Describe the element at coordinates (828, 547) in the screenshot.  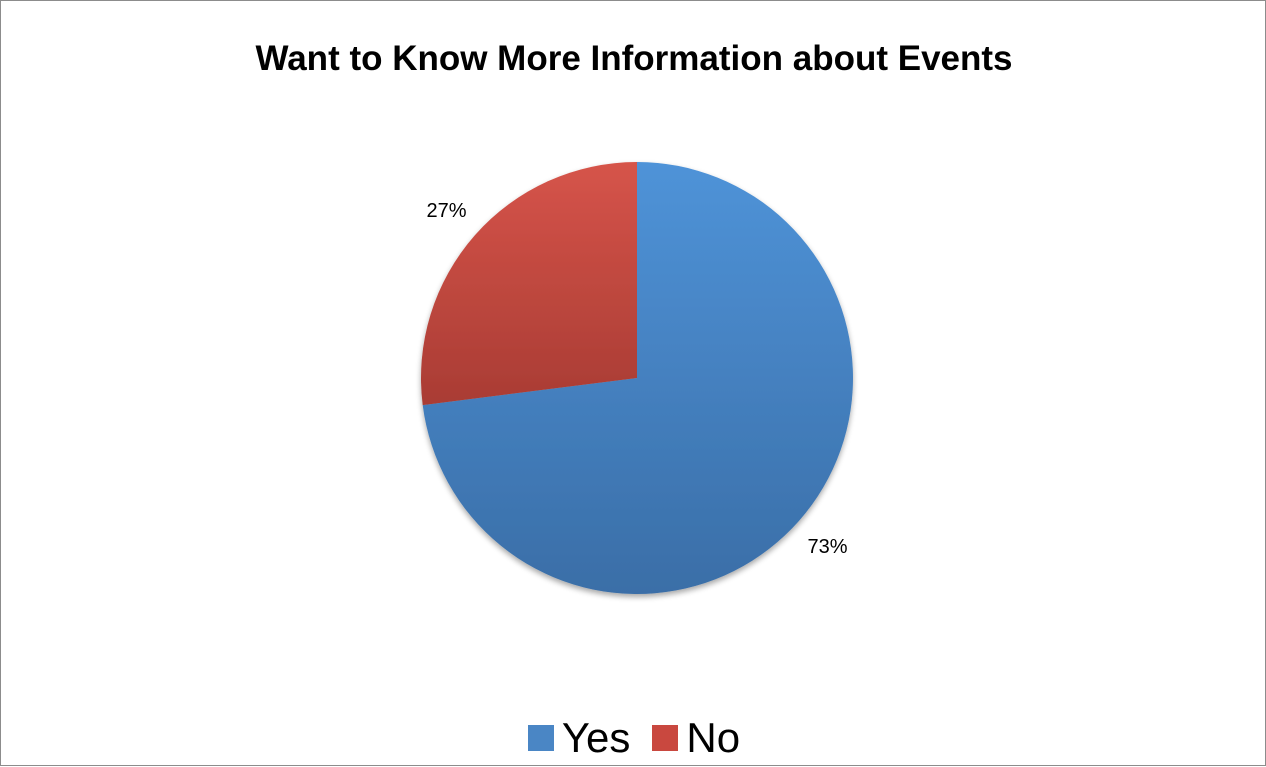
I see `data-label-yes: 73%` at that location.